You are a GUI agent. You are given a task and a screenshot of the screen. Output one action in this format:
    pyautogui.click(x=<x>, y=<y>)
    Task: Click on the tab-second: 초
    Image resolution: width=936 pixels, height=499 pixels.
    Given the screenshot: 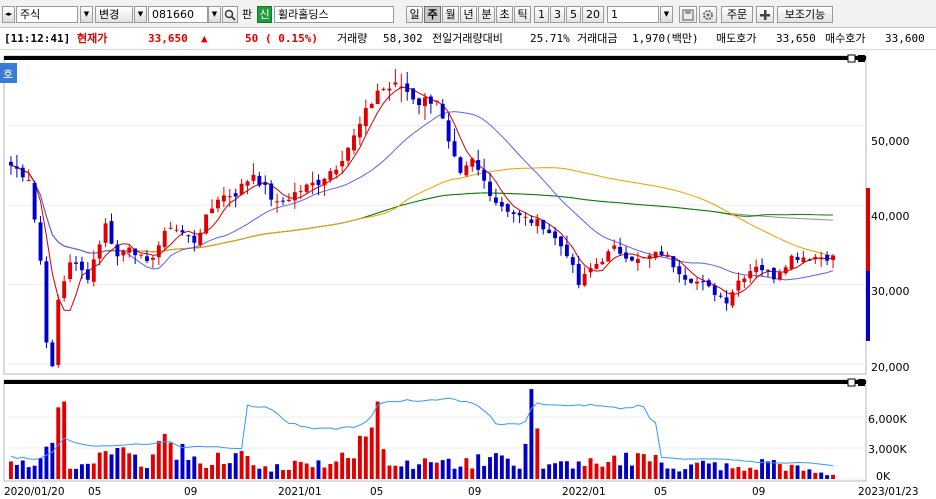 What is the action you would take?
    pyautogui.click(x=504, y=14)
    